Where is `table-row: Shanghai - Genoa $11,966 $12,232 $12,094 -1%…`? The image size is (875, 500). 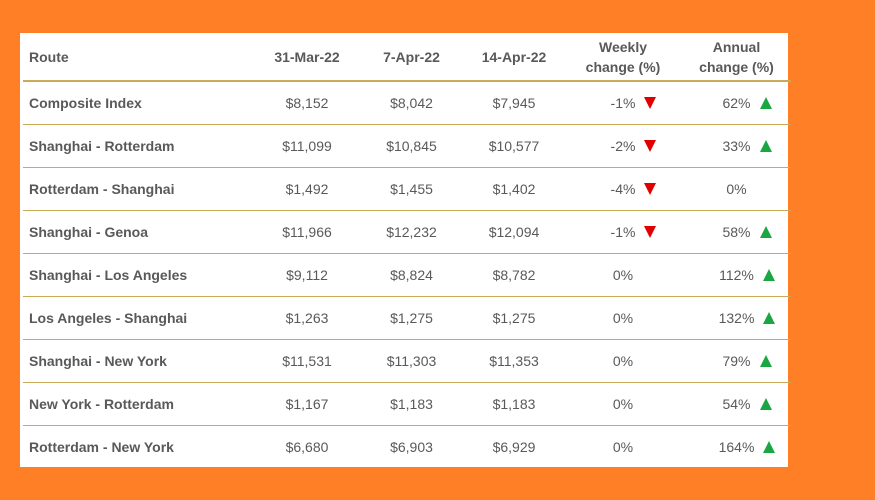 table-row: Shanghai - Genoa $11,966 $12,232 $12,094 -1%… is located at coordinates (407, 231).